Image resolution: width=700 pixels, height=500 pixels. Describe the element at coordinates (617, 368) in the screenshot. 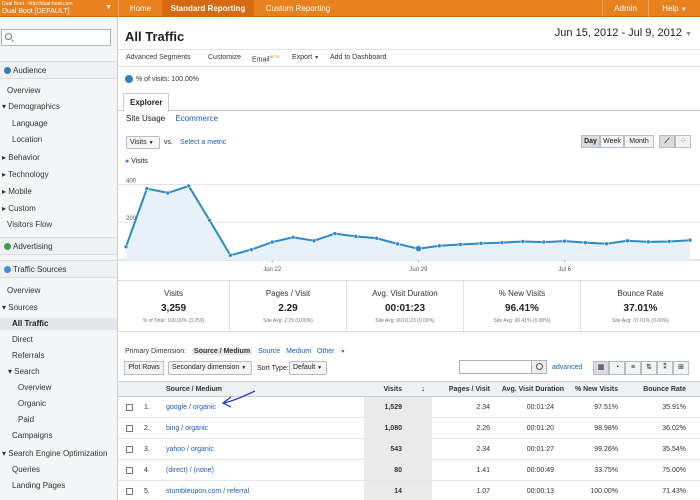

I see `pie-view-icon: ◔` at that location.